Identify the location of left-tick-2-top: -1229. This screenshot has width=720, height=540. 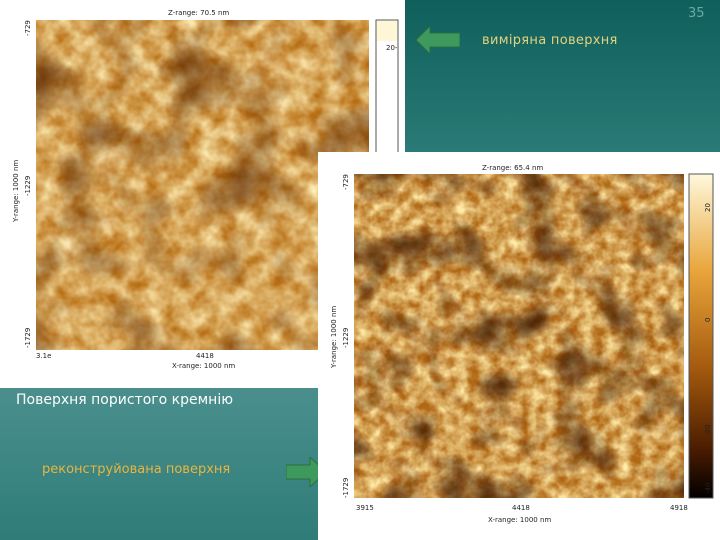
(28, 185).